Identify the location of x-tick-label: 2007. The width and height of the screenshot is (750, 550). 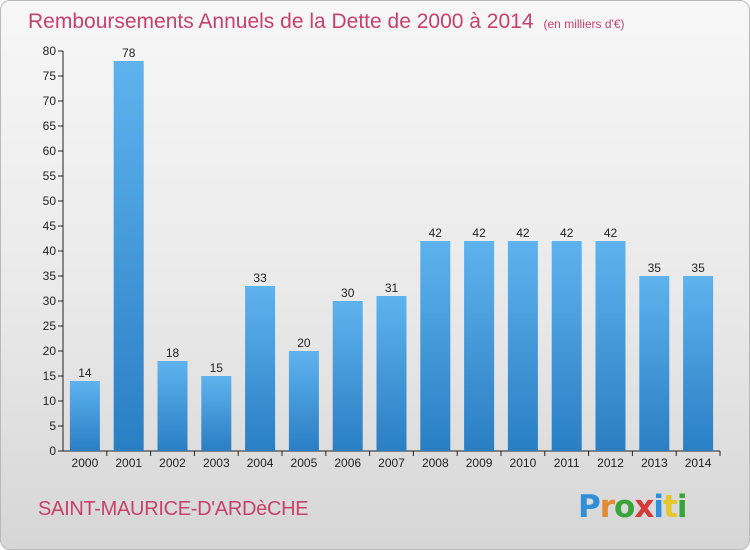
(391, 463).